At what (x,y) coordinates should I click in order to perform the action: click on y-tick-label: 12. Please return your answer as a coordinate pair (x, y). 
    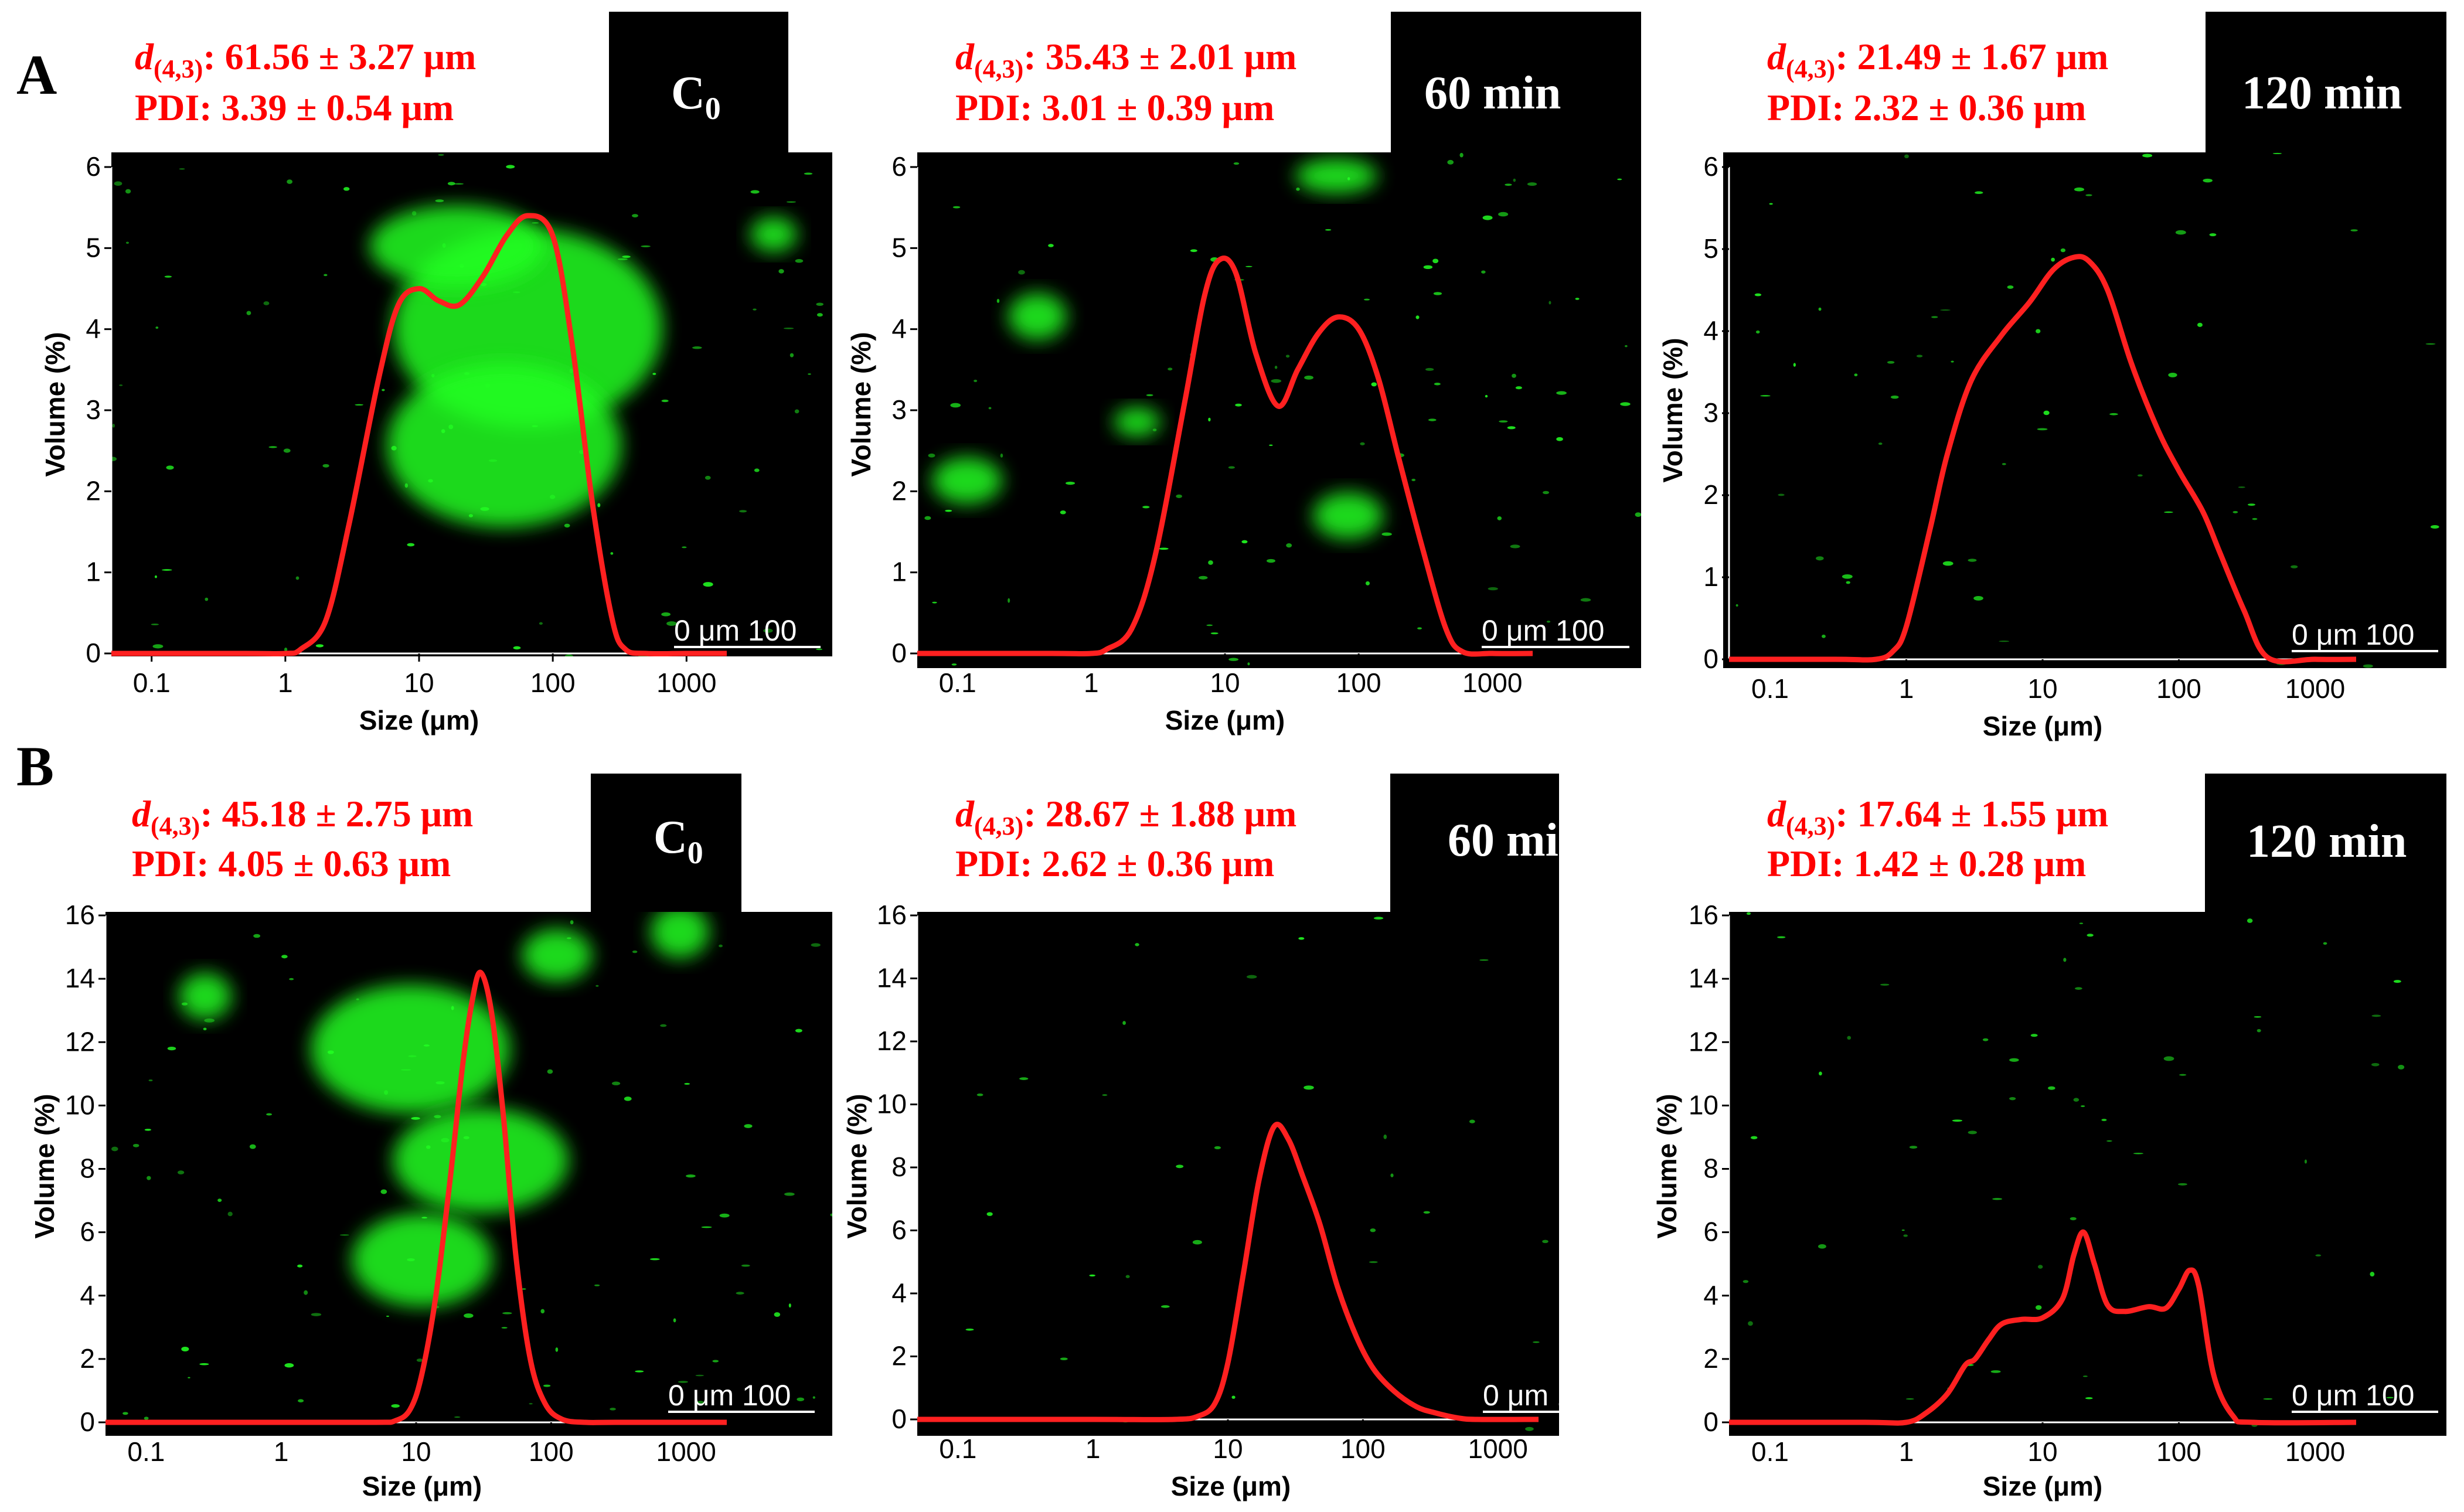
    Looking at the image, I should click on (80, 1041).